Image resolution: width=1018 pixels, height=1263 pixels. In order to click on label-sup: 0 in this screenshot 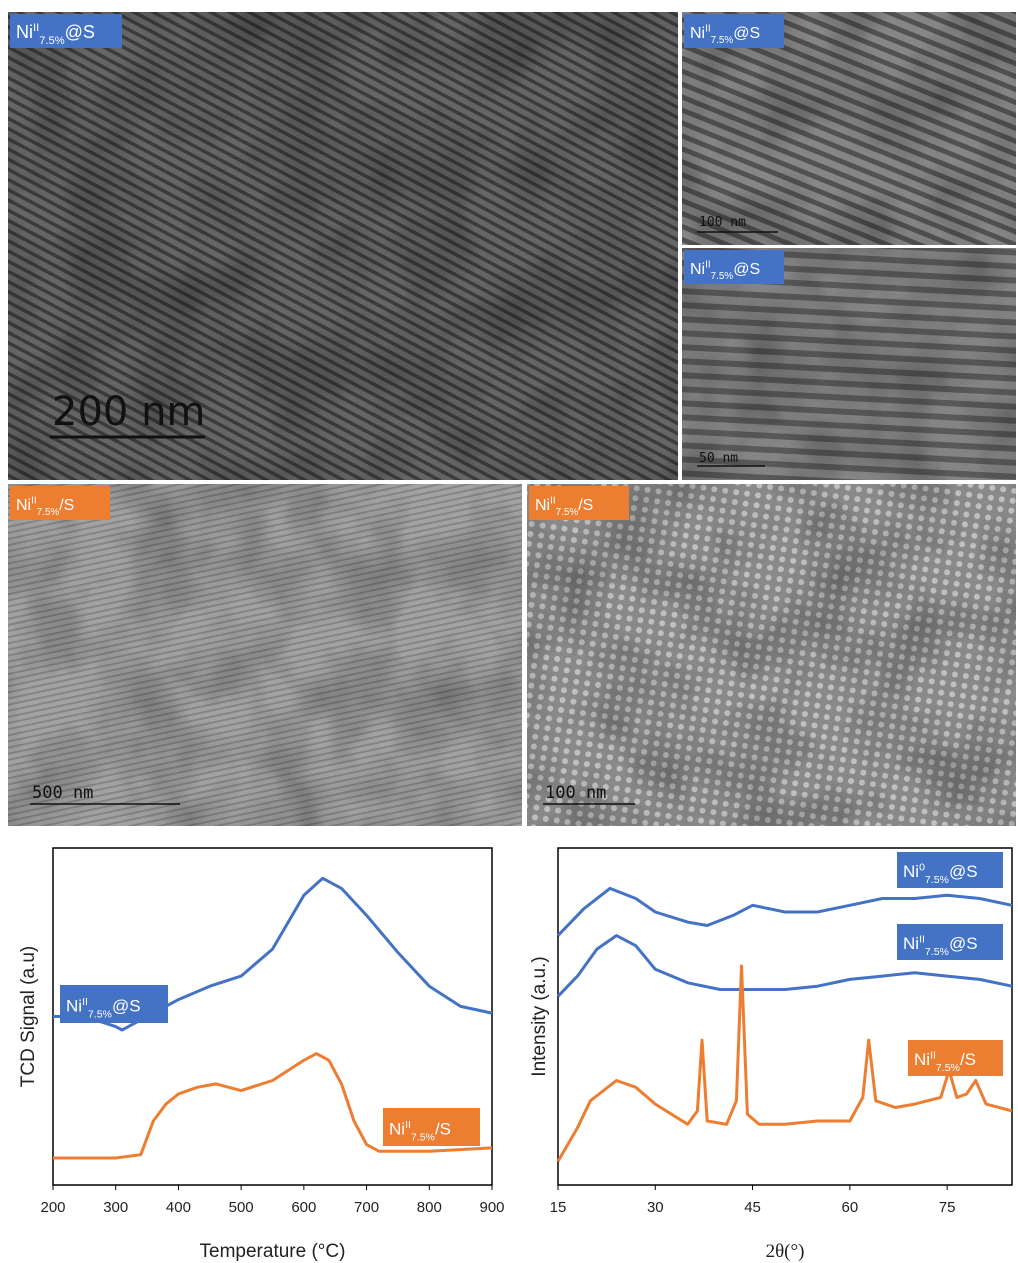, I will do `click(922, 868)`.